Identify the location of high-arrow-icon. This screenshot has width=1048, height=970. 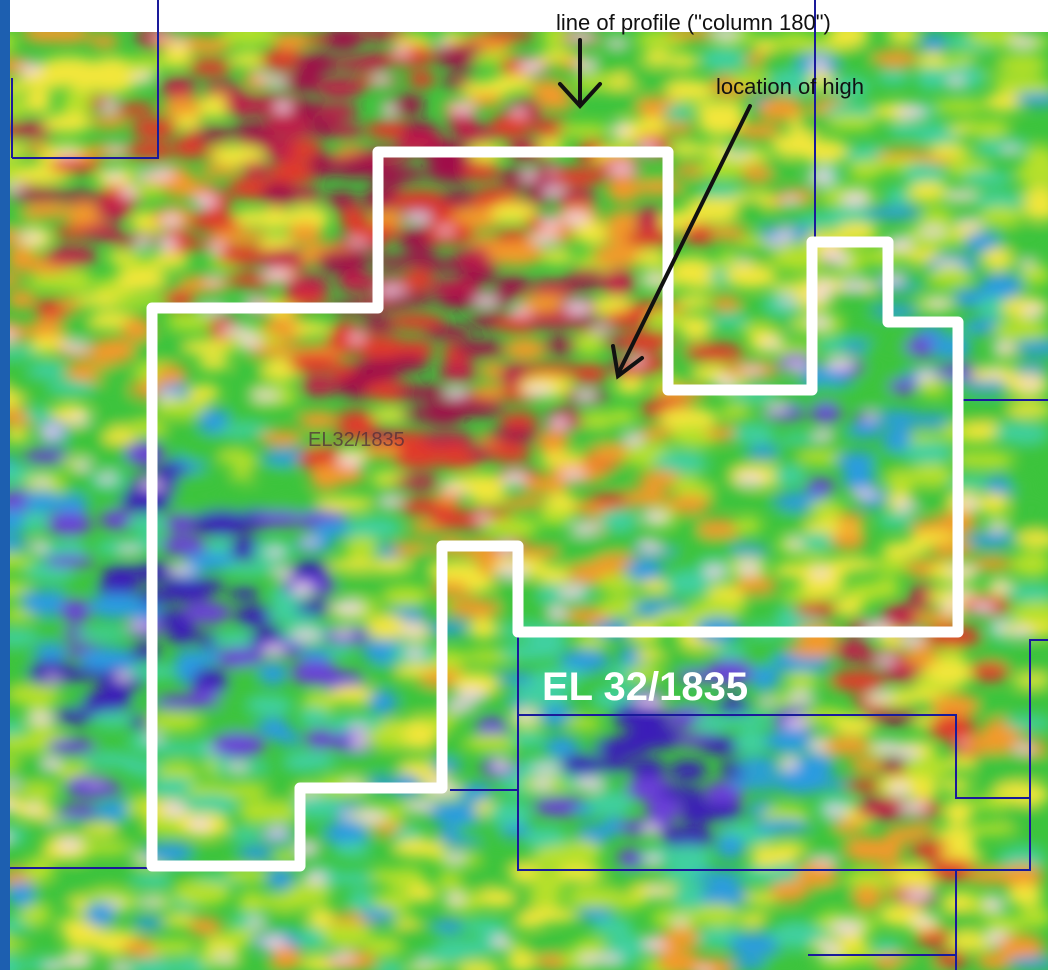
(681, 242).